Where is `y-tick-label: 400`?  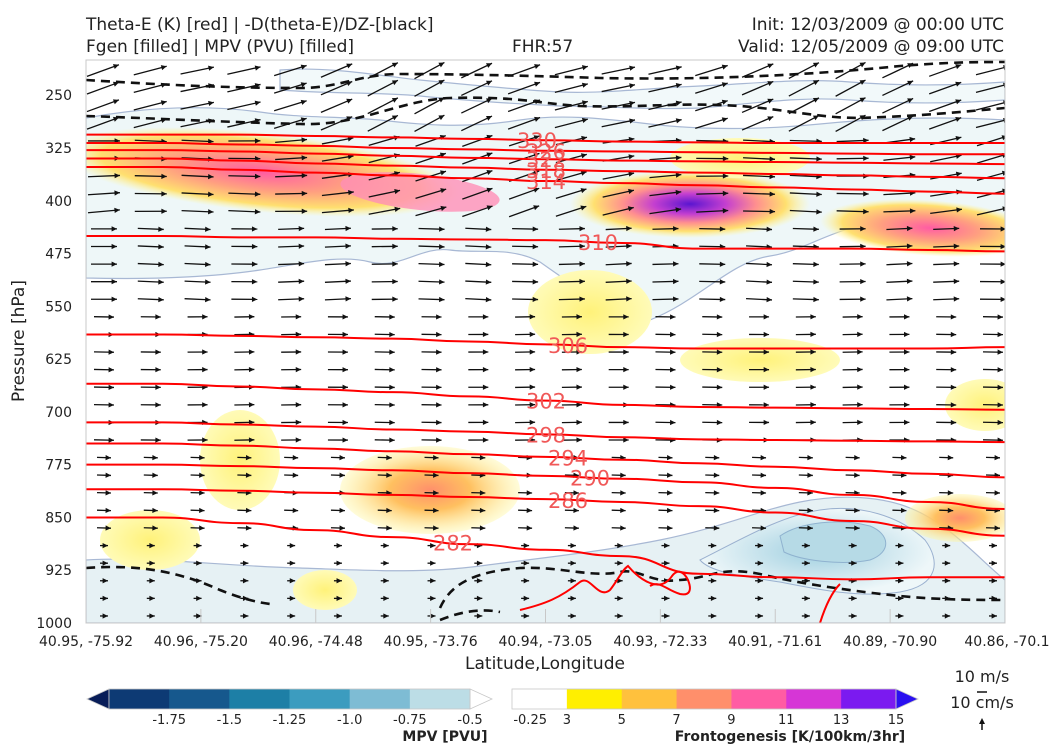 y-tick-label: 400 is located at coordinates (58, 202).